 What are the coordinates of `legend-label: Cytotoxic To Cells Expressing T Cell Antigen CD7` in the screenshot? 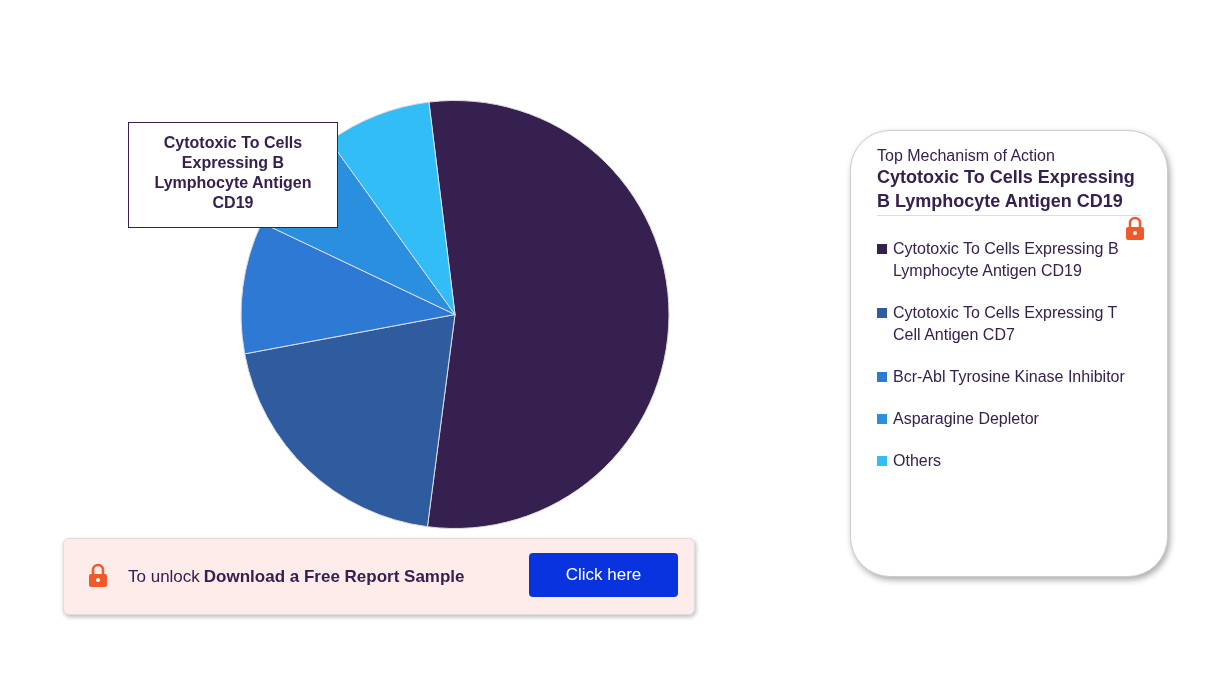 It's located at (1006, 324).